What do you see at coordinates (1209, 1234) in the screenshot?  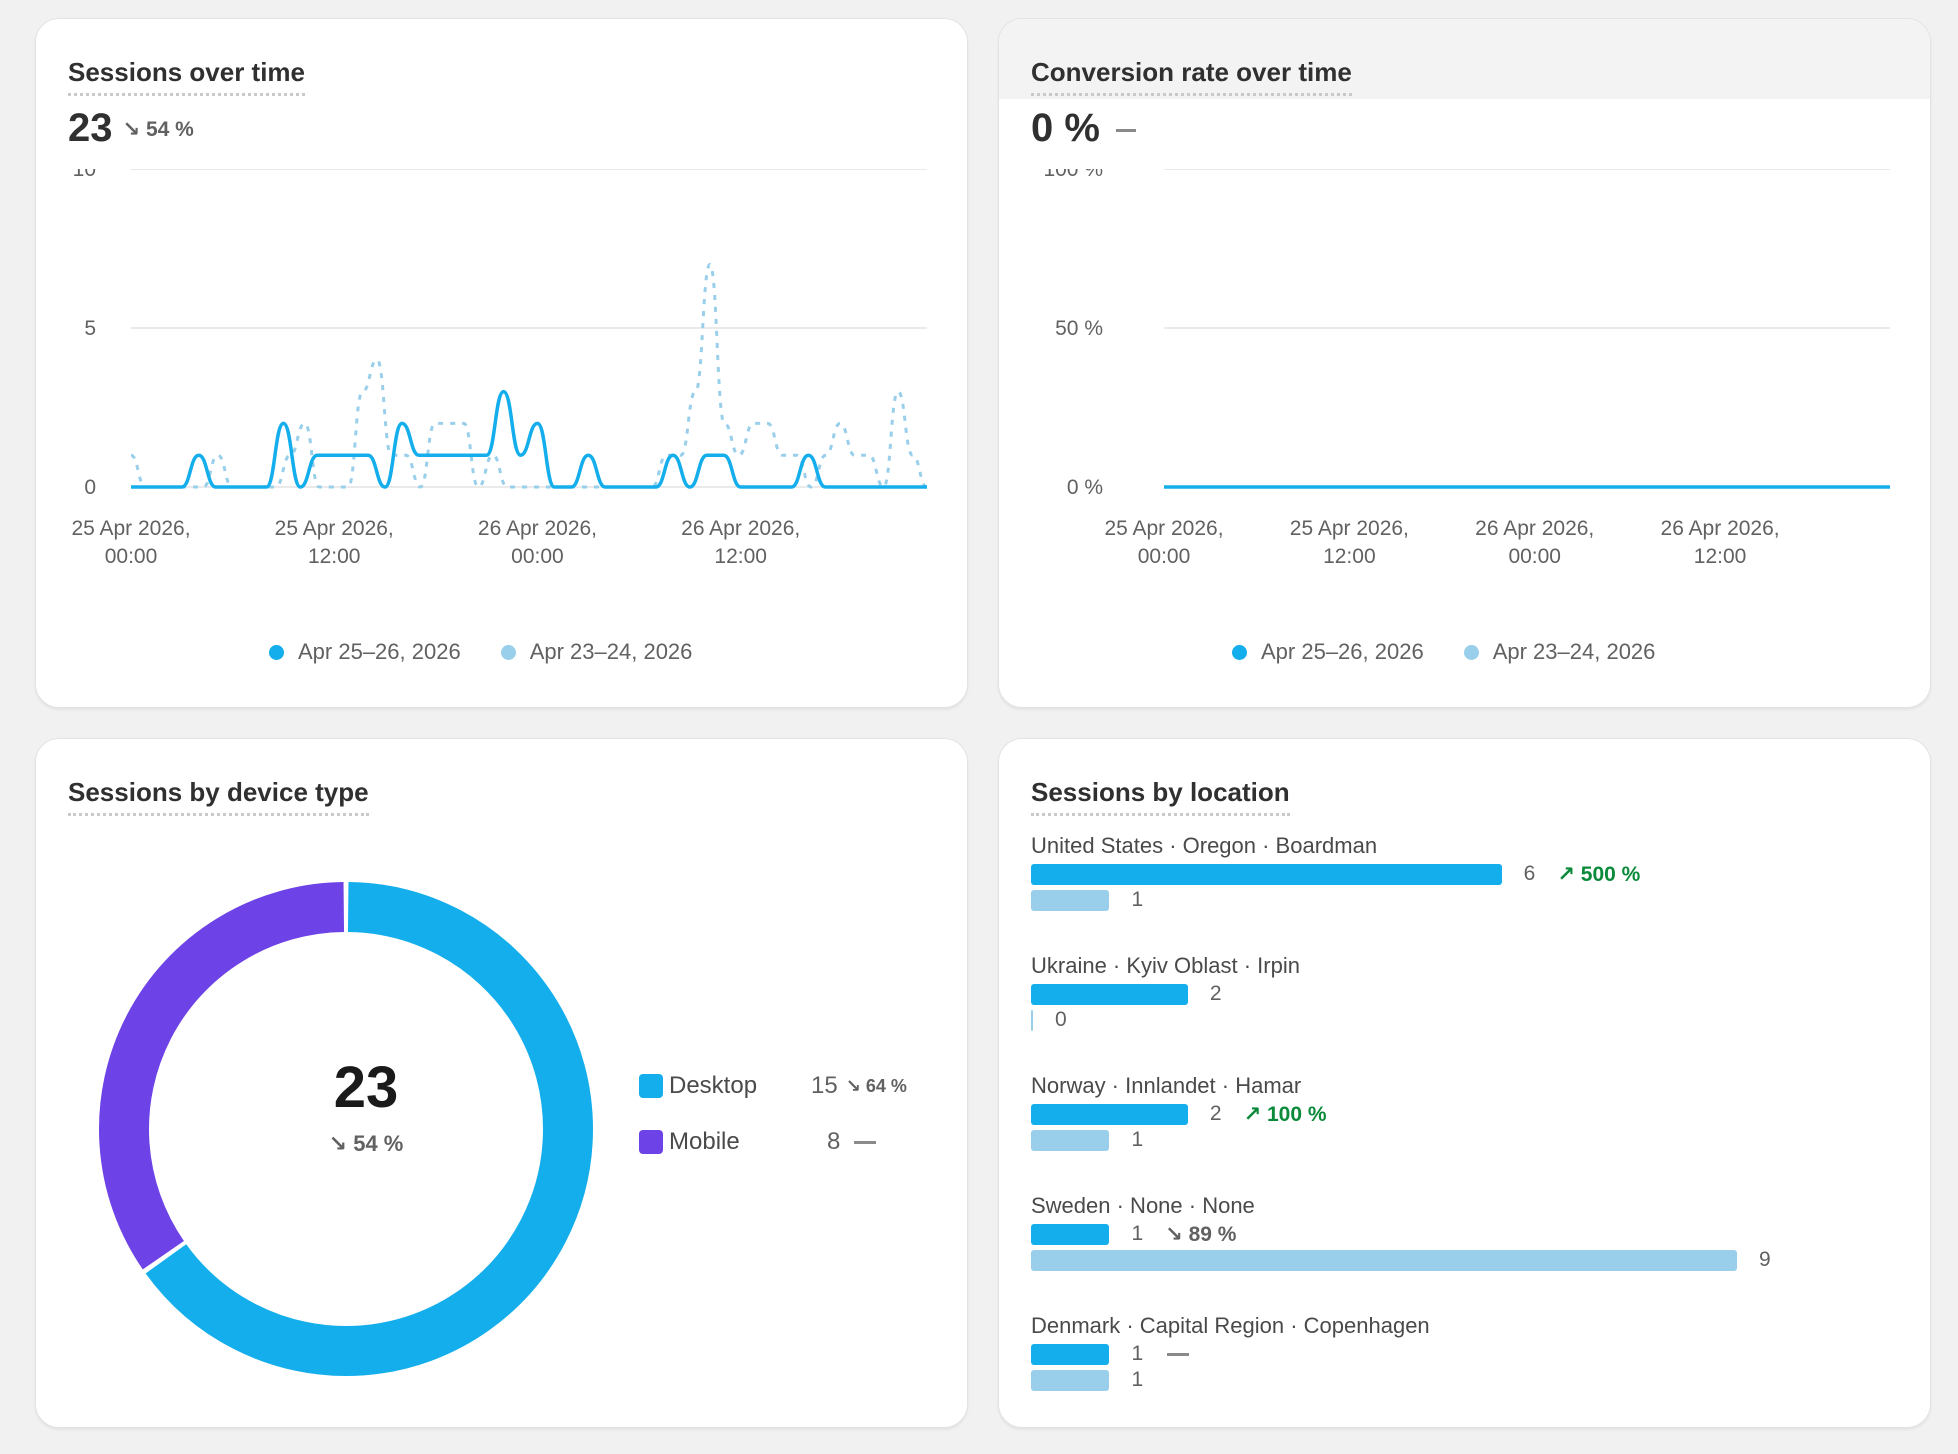 I see `change-value: 89 %` at bounding box center [1209, 1234].